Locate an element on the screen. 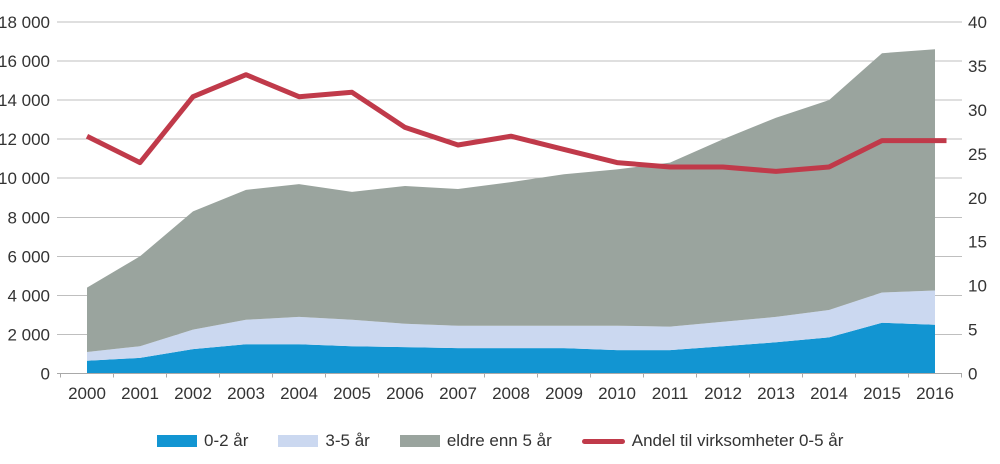  x-axis-tick-label: 2012 is located at coordinates (723, 393).